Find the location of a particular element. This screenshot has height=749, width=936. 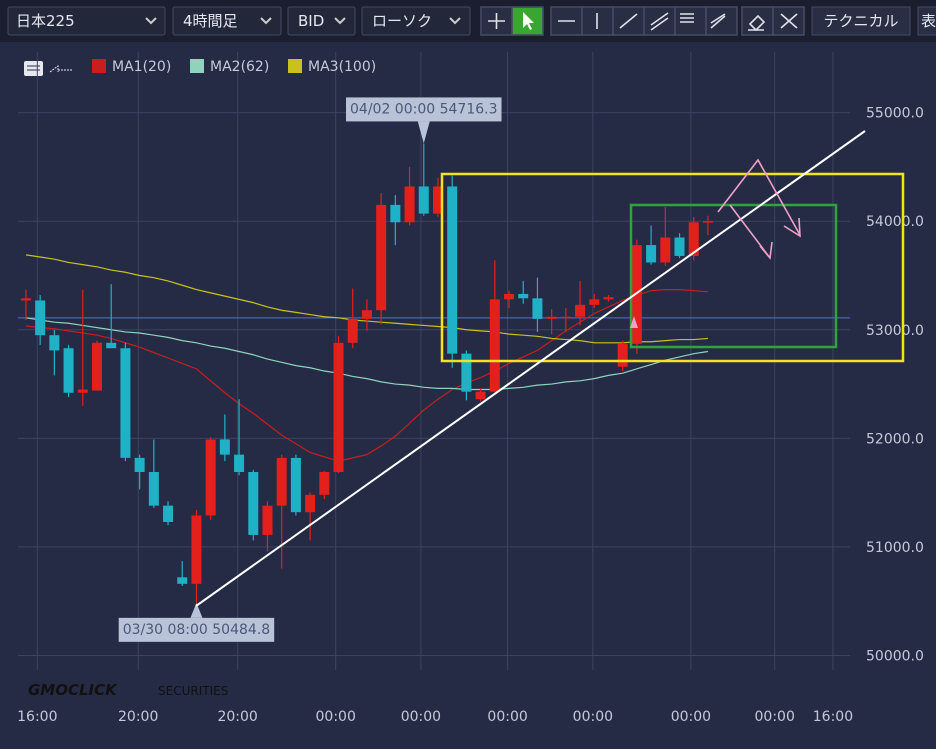

timeframe-select: 4時間足 is located at coordinates (227, 21).